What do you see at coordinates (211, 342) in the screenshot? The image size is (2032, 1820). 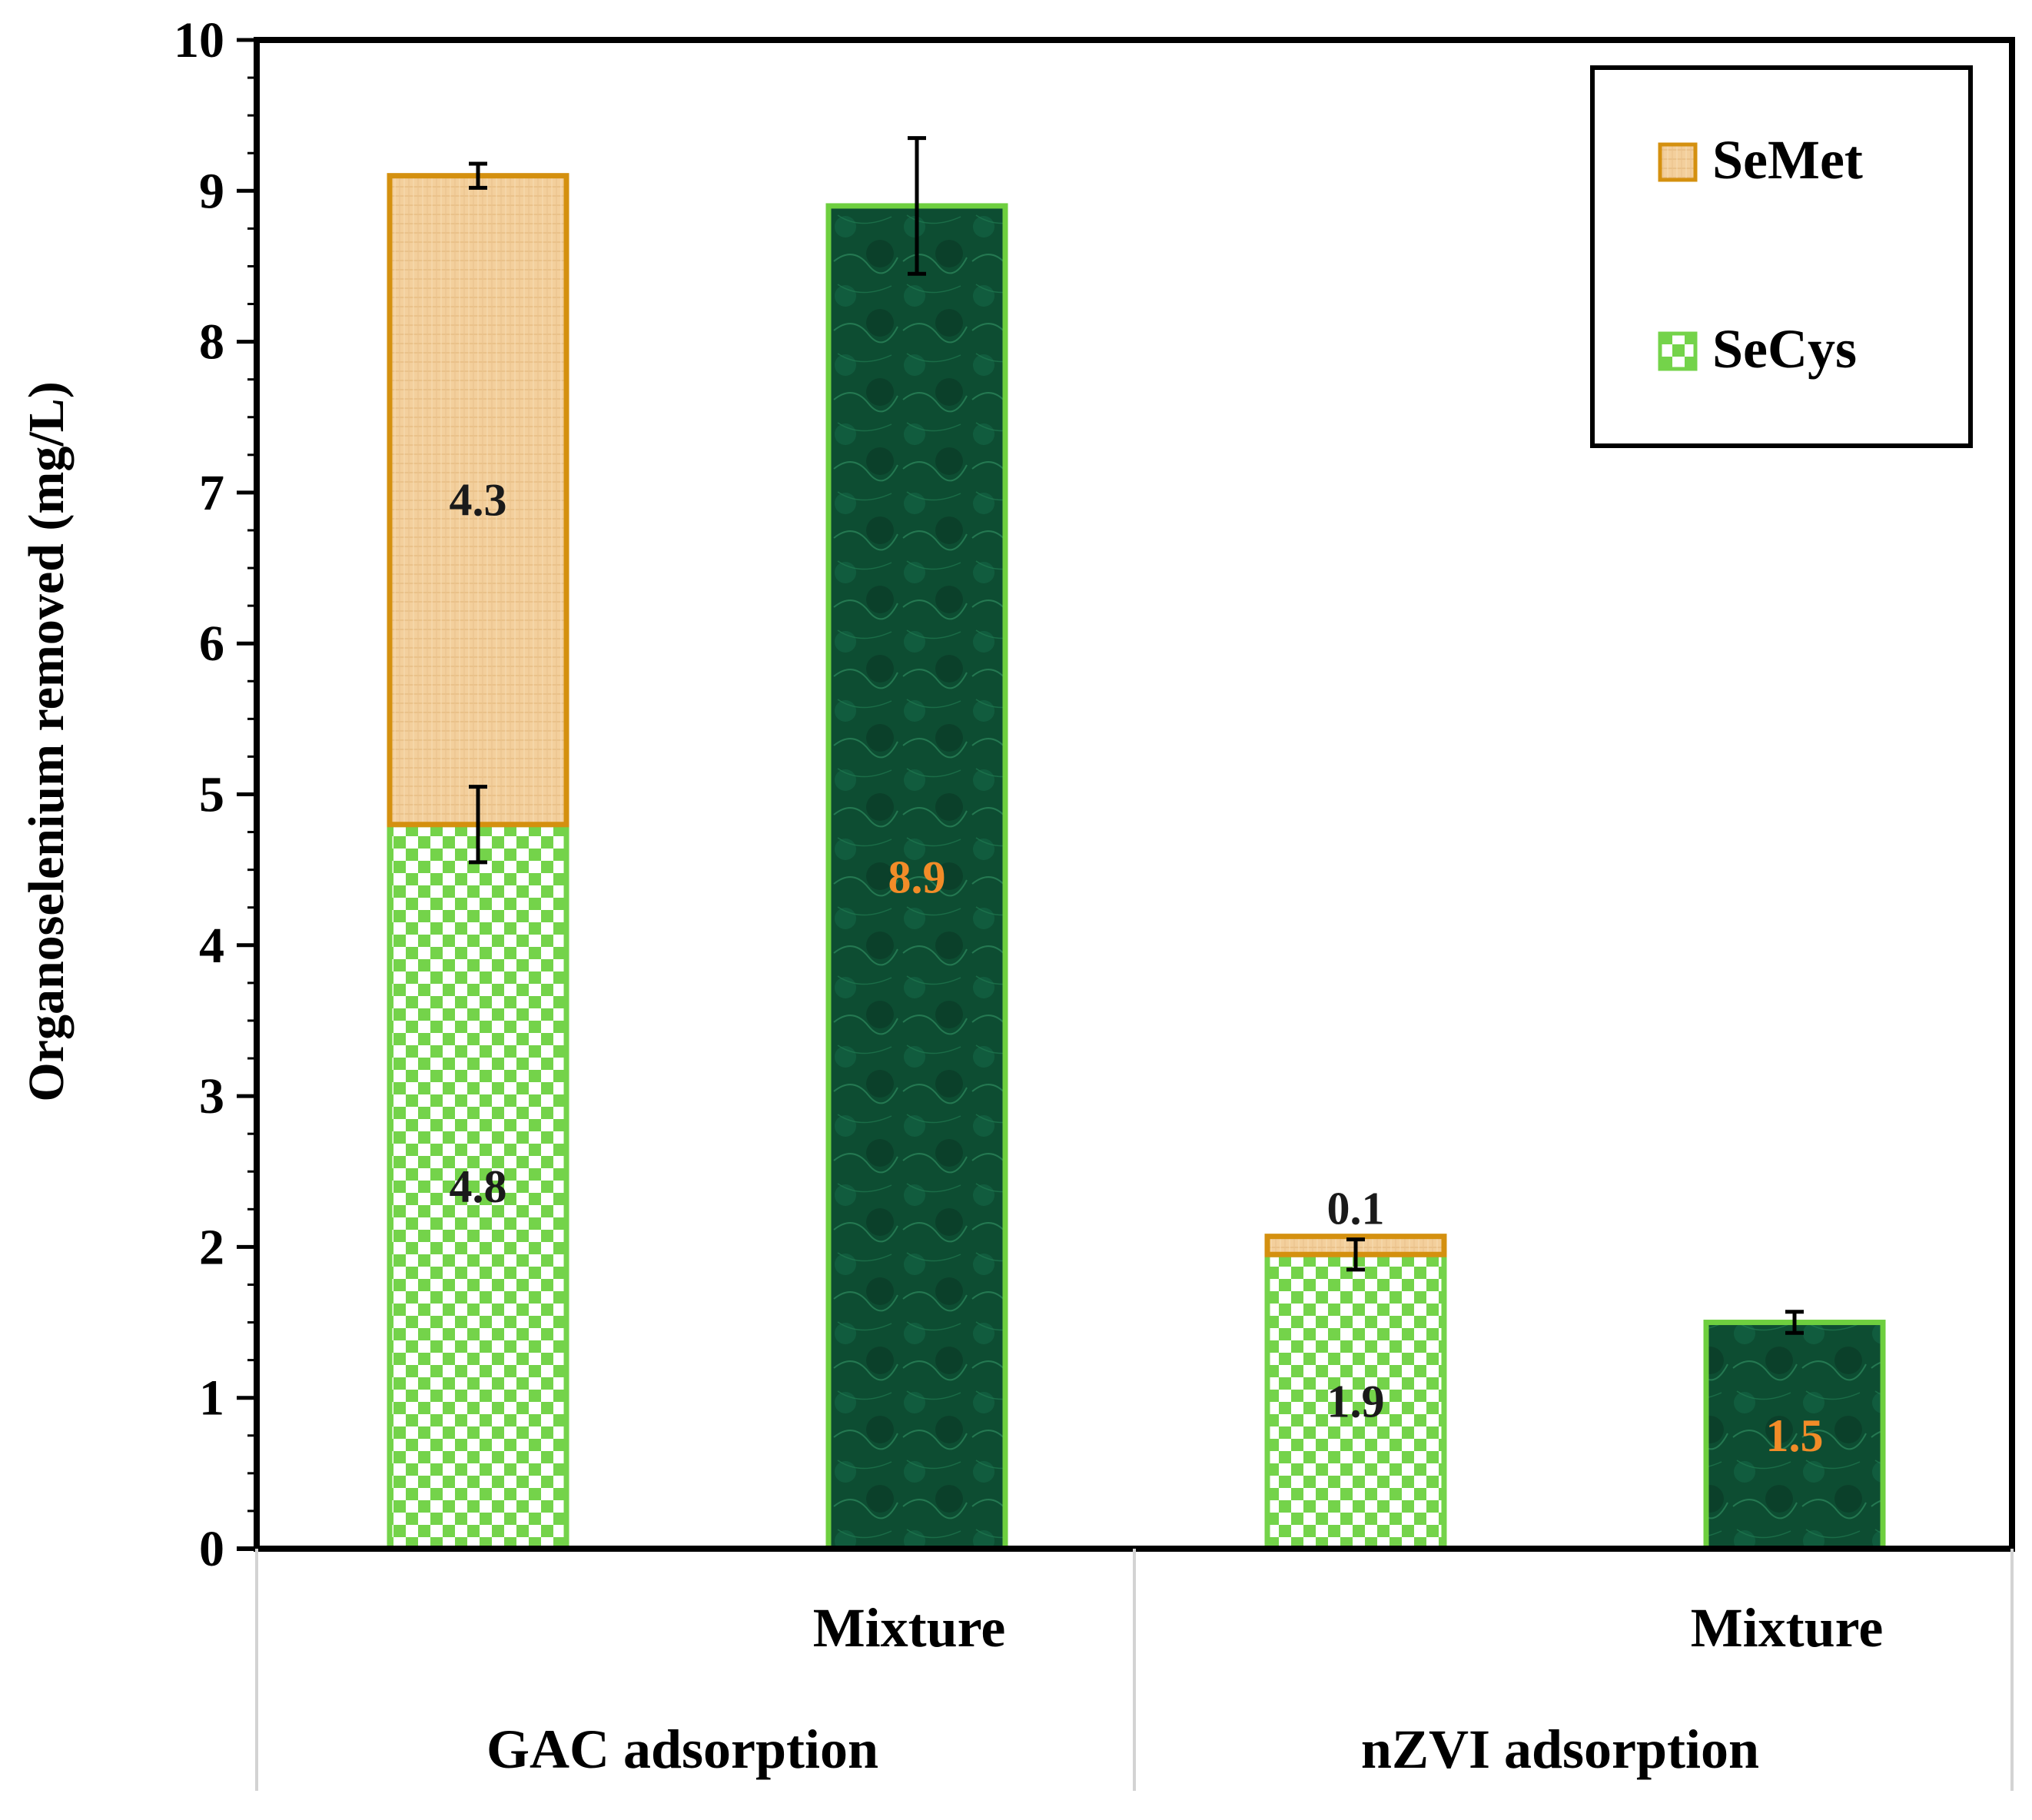 I see `y-tick-label: 8` at bounding box center [211, 342].